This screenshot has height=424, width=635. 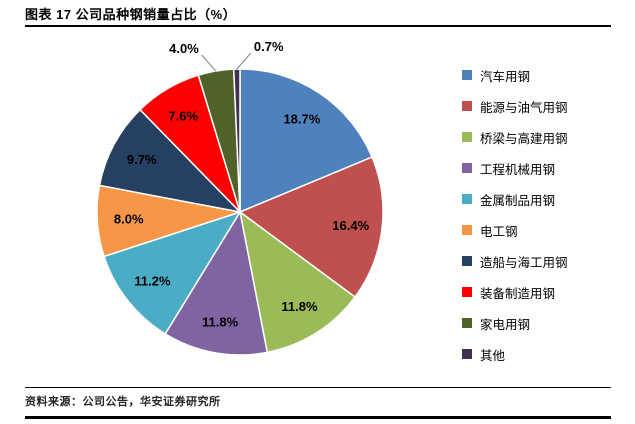 What do you see at coordinates (518, 293) in the screenshot?
I see `legend-label: 装备制造用钢` at bounding box center [518, 293].